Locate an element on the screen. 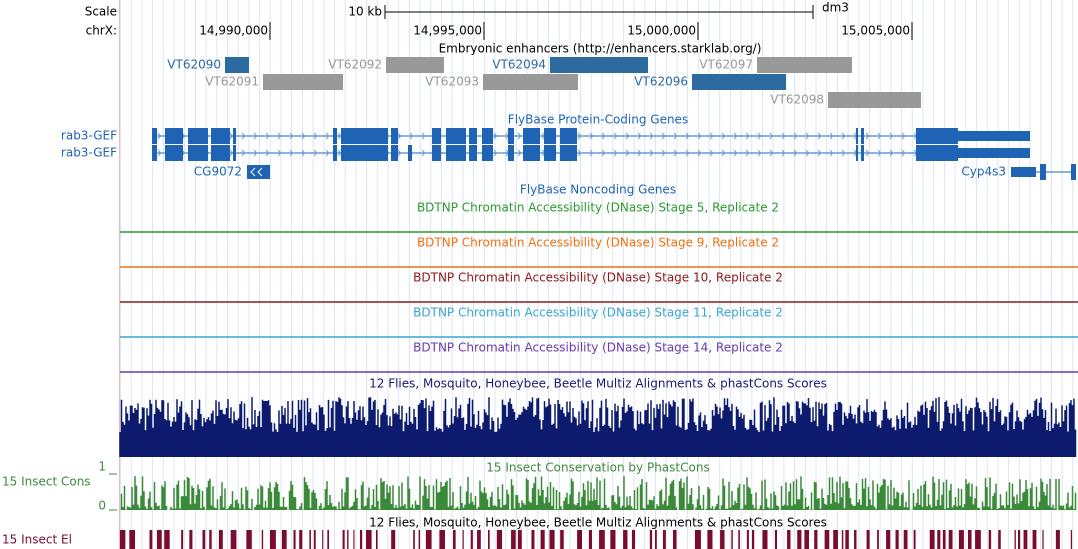 The width and height of the screenshot is (1078, 549). assembly: dm3 is located at coordinates (835, 8).